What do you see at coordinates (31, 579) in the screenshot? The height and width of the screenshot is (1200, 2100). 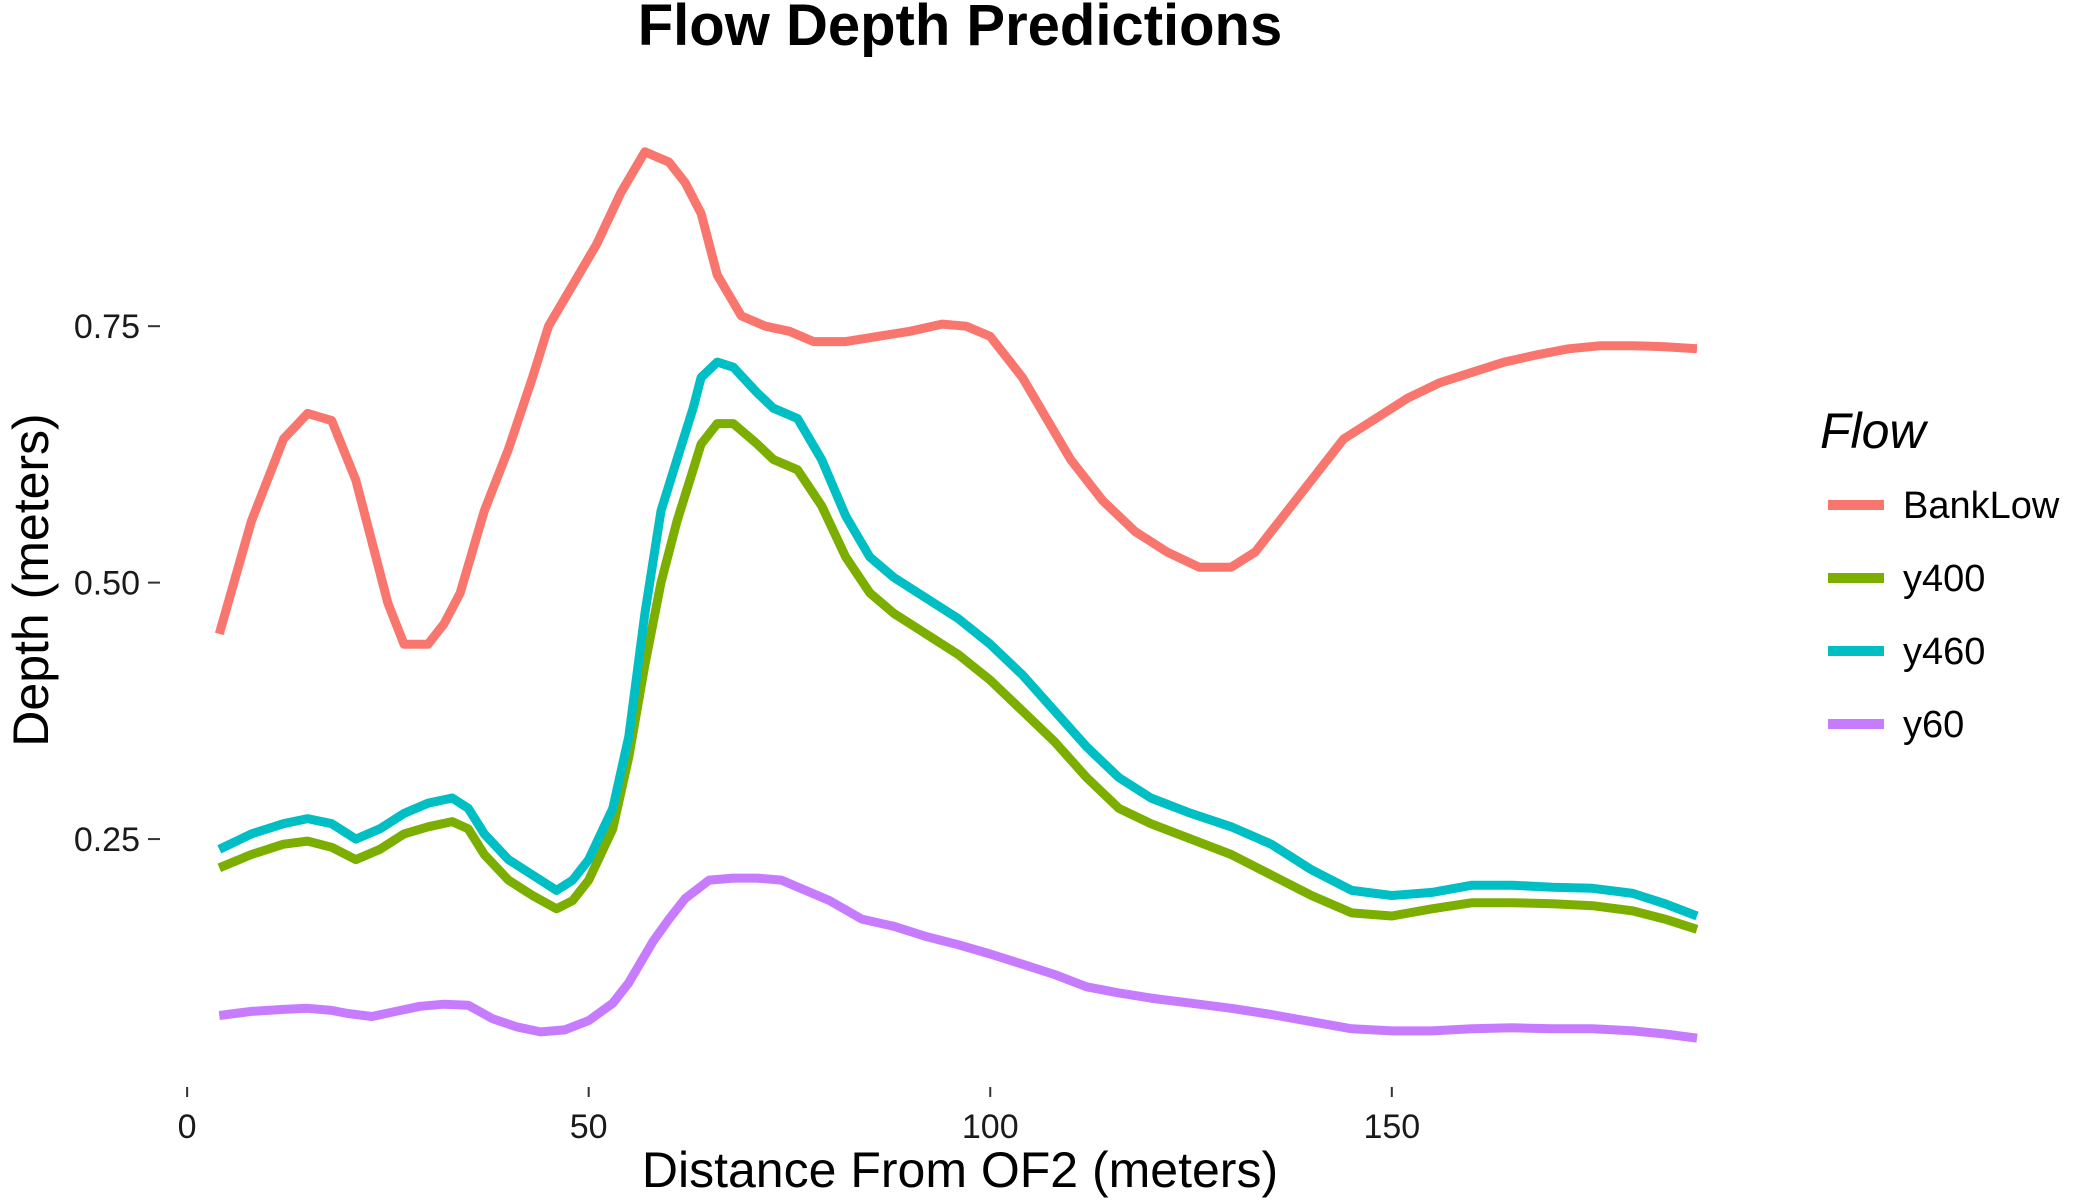 I see `y-axis-title: Depth (meters)` at bounding box center [31, 579].